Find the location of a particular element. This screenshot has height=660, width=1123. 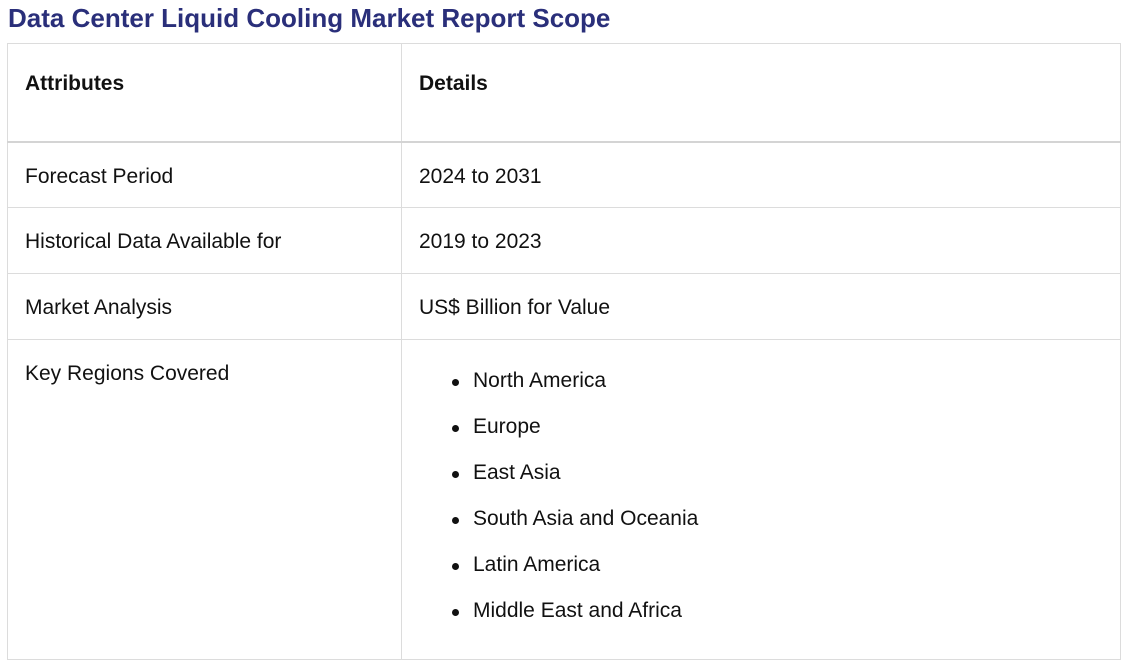

detail-cell: 2024 to 2031 is located at coordinates (761, 174).